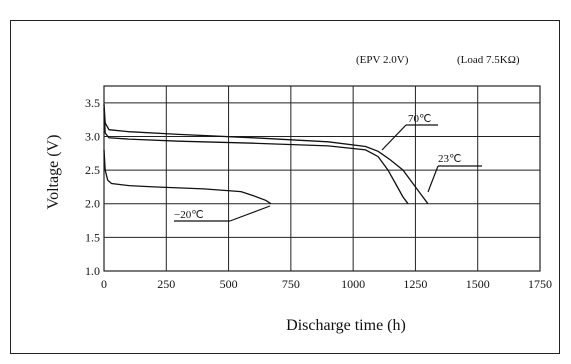 Image resolution: width=571 pixels, height=364 pixels. What do you see at coordinates (53, 172) in the screenshot?
I see `y-axis-title: Voltage (V)` at bounding box center [53, 172].